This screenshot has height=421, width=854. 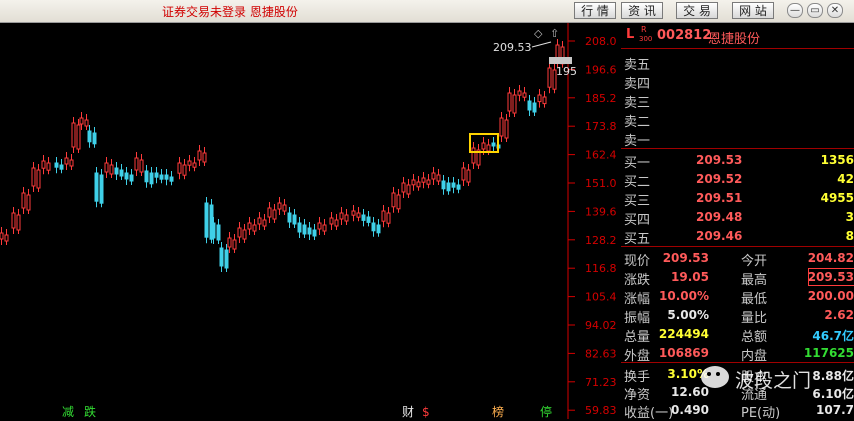 I want to click on divider, so click(x=737, y=148).